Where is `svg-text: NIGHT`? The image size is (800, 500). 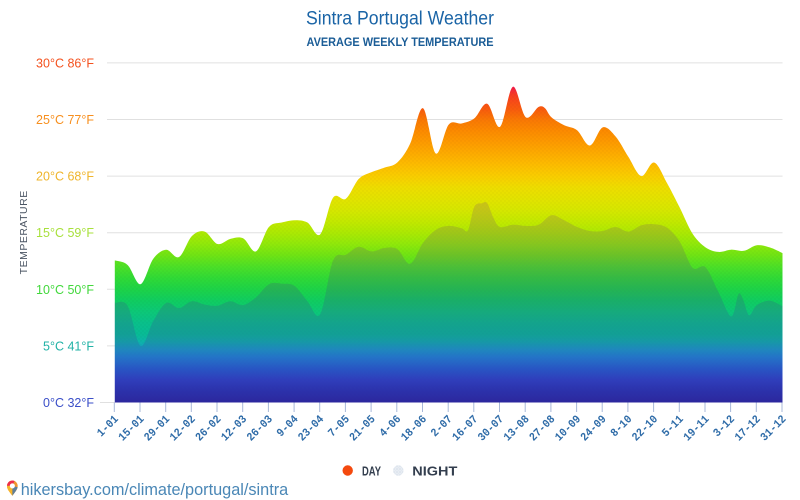
svg-text: NIGHT is located at coordinates (434, 471).